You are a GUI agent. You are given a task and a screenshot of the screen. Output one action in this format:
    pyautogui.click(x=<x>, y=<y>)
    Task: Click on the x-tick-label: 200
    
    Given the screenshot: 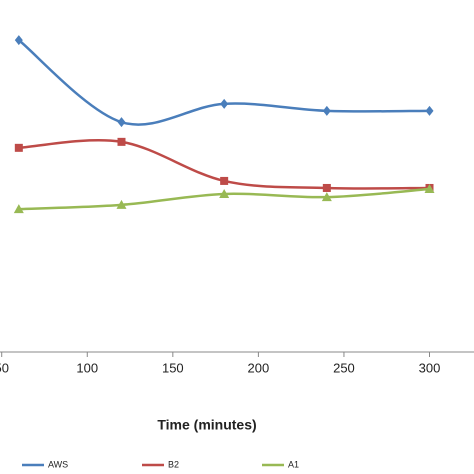 What is the action you would take?
    pyautogui.click(x=259, y=367)
    